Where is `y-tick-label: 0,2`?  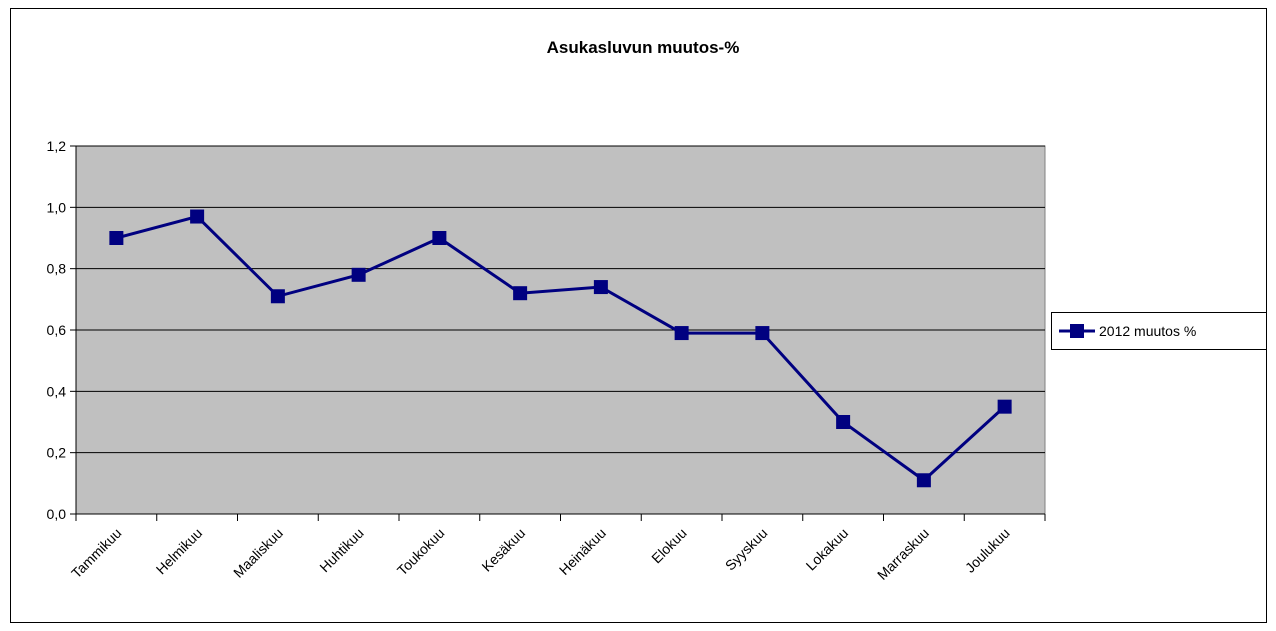
y-tick-label: 0,2 is located at coordinates (57, 453).